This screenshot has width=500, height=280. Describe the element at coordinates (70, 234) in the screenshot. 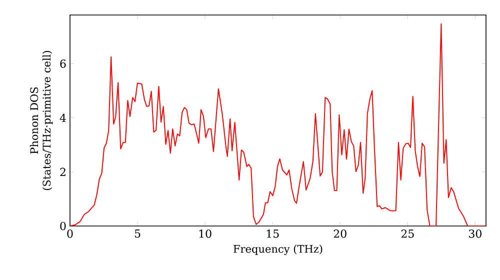

I see `x-tick-label: 0` at that location.